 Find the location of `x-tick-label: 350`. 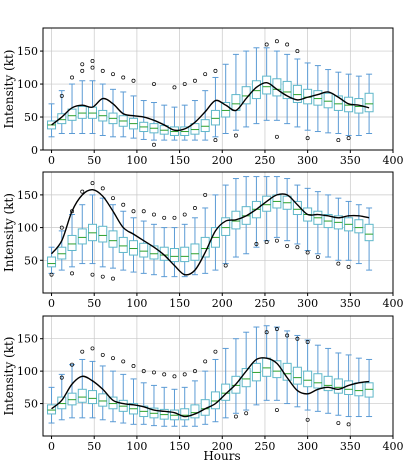

x-tick-label: 350 is located at coordinates (350, 160).